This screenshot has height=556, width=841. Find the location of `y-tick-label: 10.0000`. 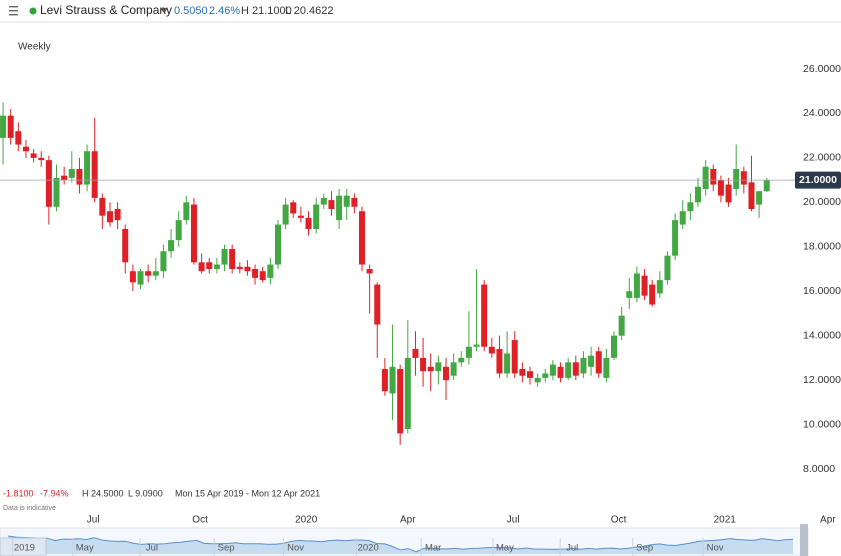

y-tick-label: 10.0000 is located at coordinates (822, 424).